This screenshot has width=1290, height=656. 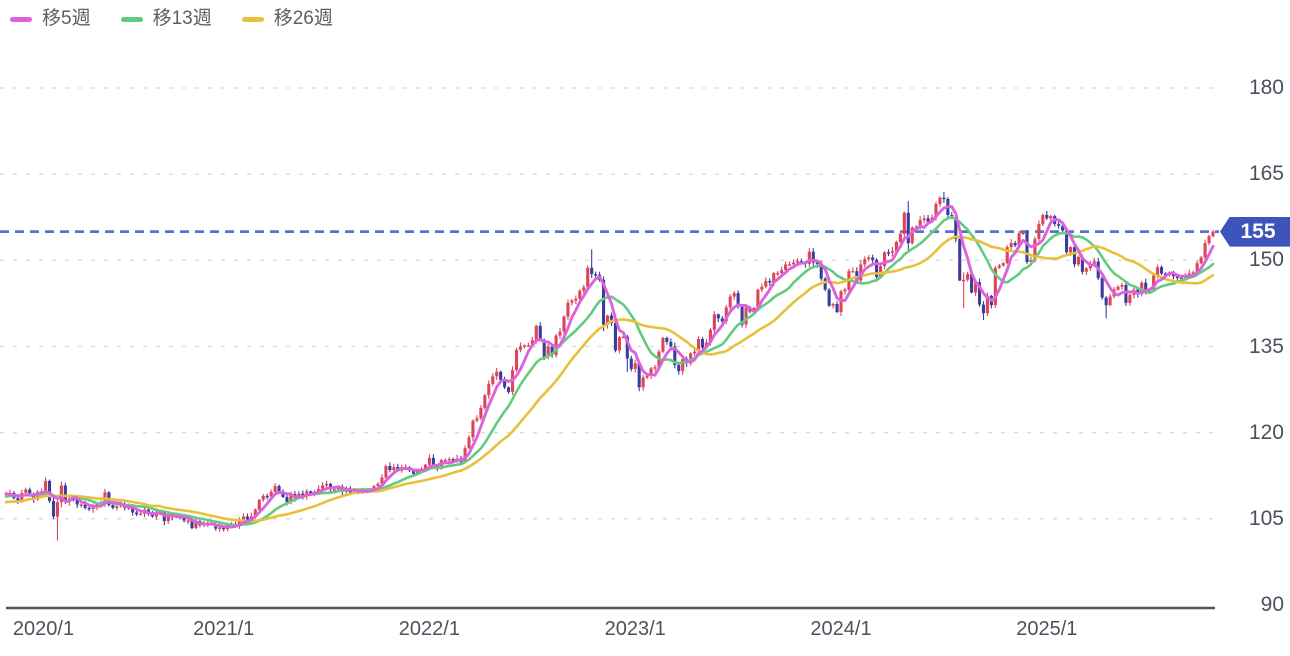 I want to click on ma-legend: 移5週 移13週 移26週, so click(x=186, y=19).